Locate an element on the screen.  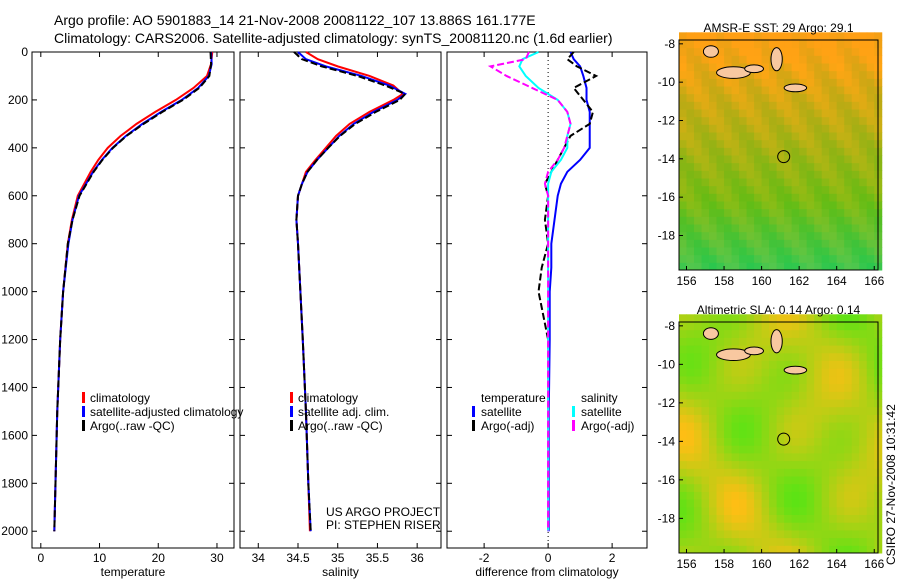
map-frame is located at coordinates (778, 155).